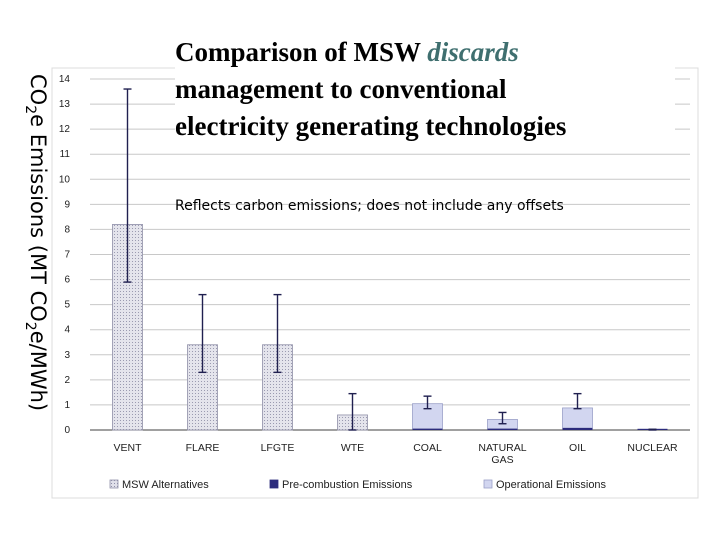  Describe the element at coordinates (473, 52) in the screenshot. I see `title-emphasis: discards` at that location.